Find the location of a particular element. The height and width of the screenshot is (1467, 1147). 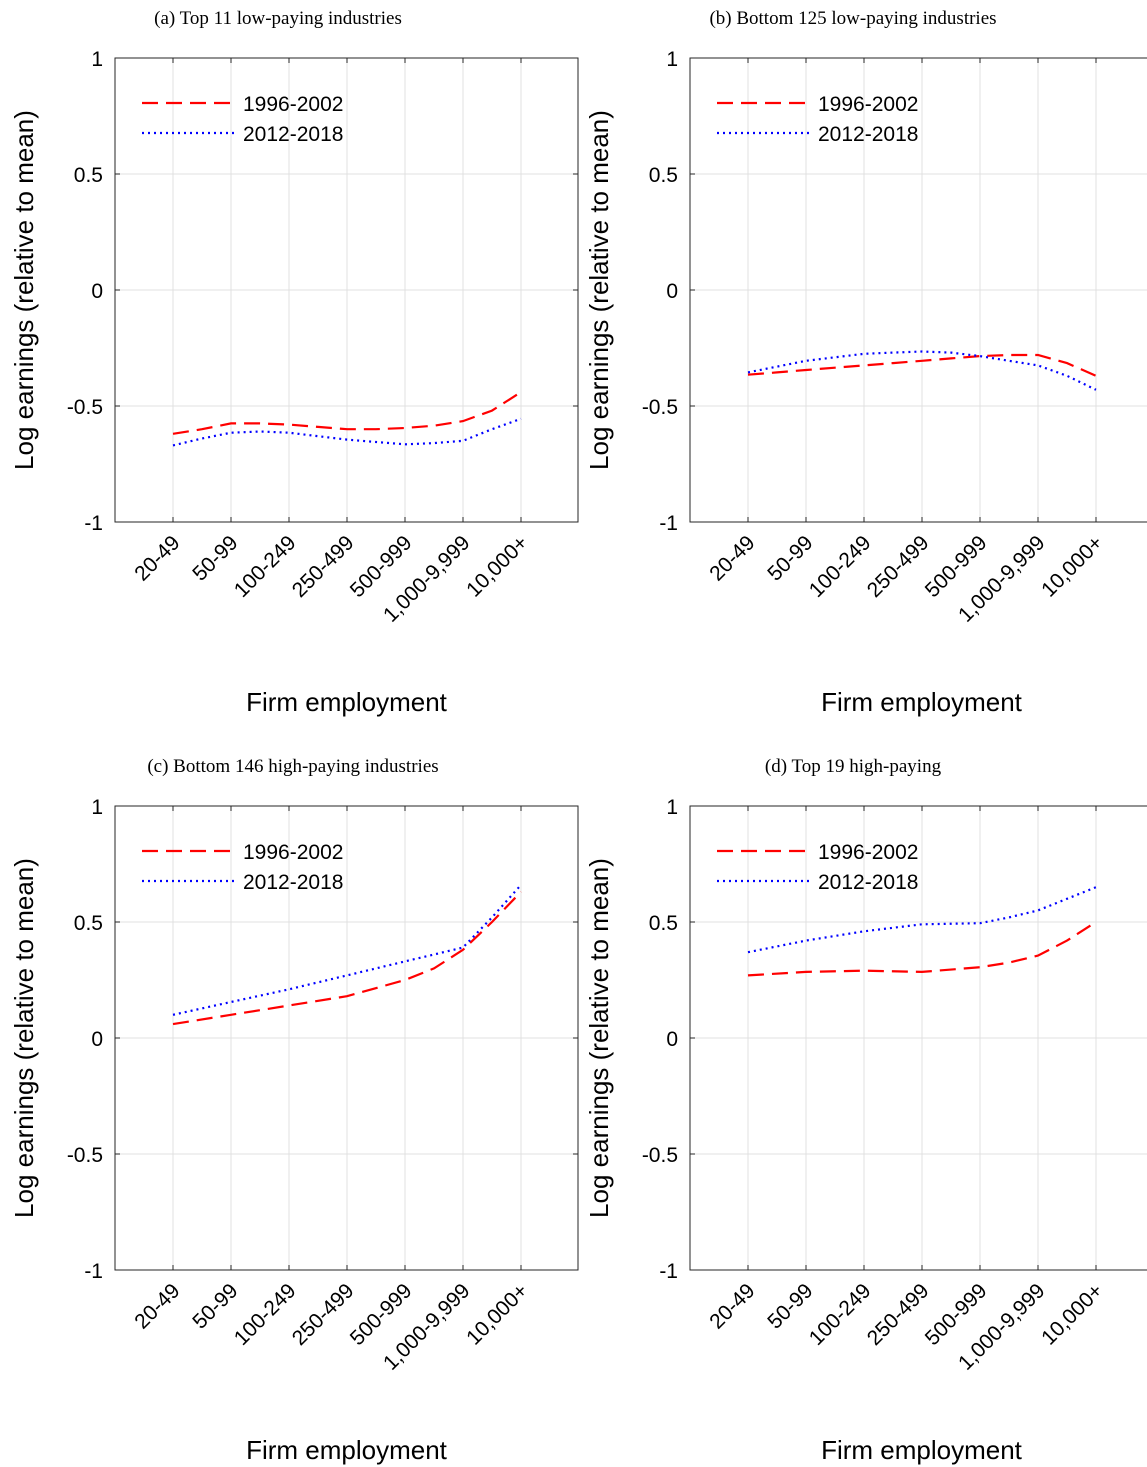

panel-title: (b) Bottom 125 low-paying industries is located at coordinates (852, 18).